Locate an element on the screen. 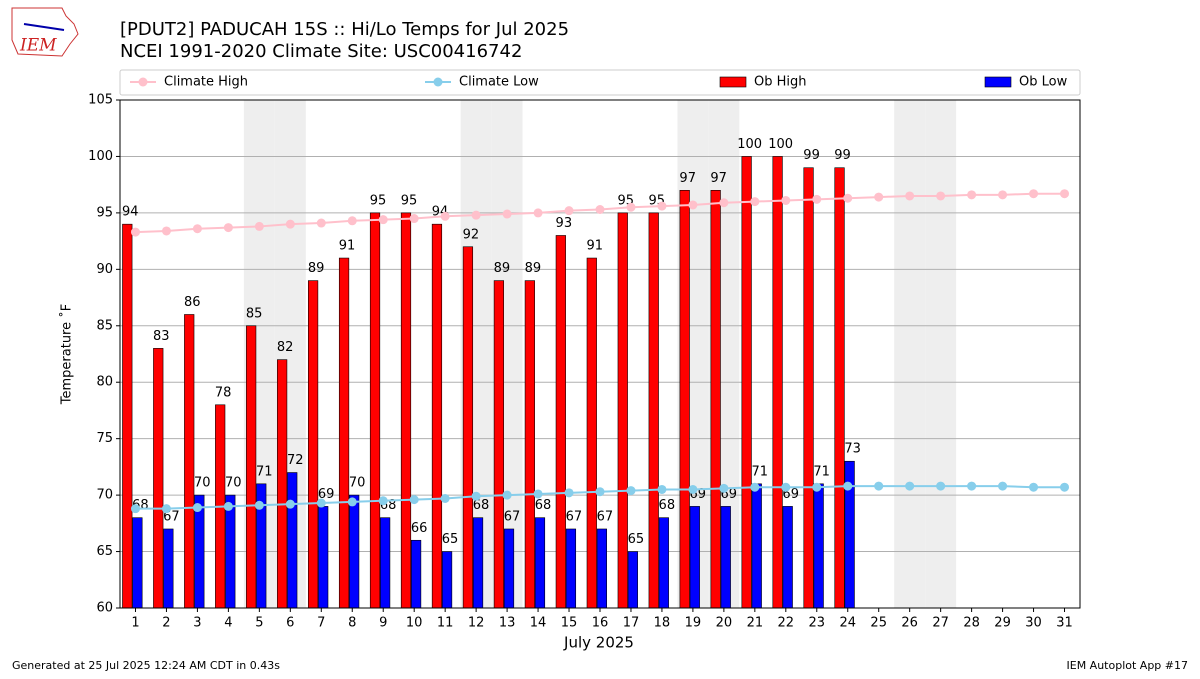 This screenshot has height=679, width=1200. x-tick-label: 14 is located at coordinates (538, 623).